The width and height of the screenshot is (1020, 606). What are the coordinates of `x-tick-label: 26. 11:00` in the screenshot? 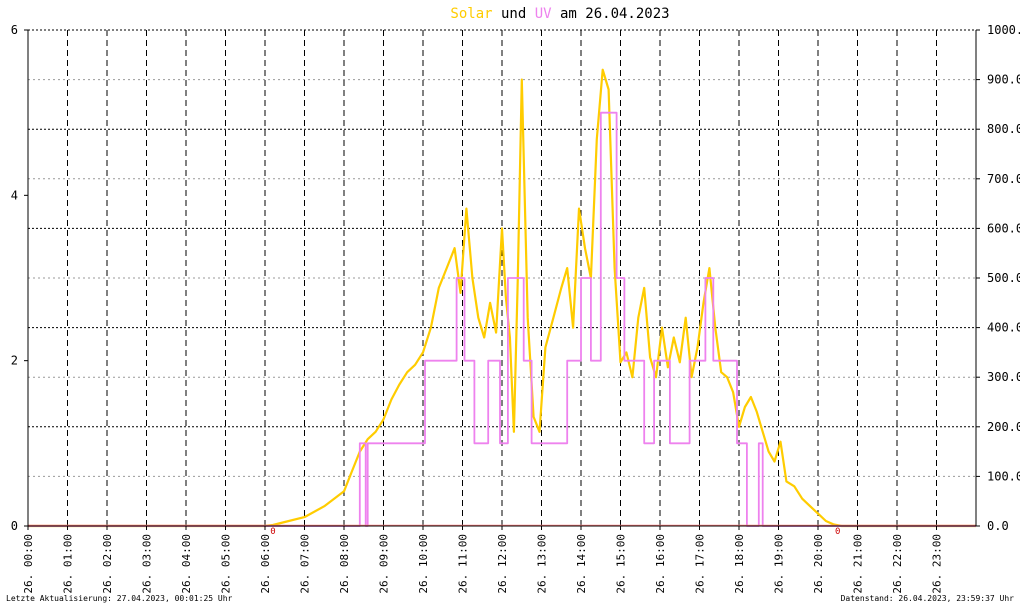 It's located at (463, 564).